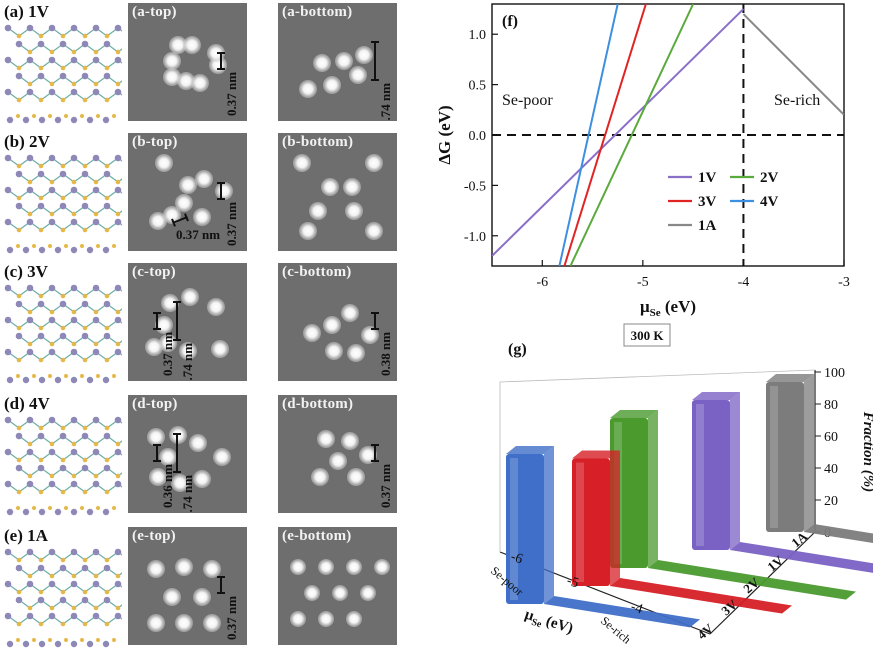 This screenshot has width=873, height=663. Describe the element at coordinates (375, 453) in the screenshot. I see `scale-bar` at that location.